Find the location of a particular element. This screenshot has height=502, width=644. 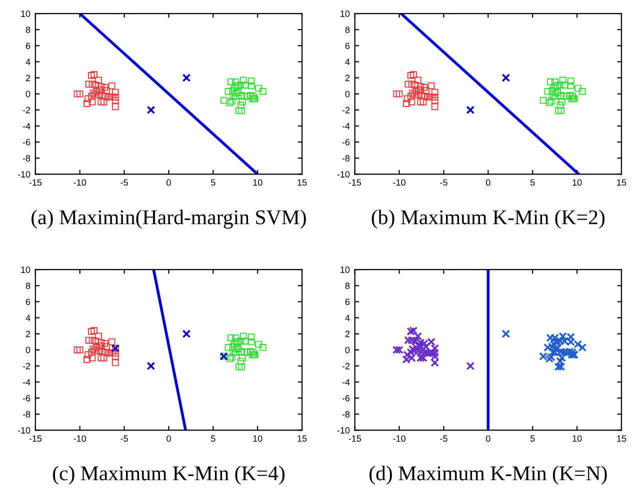

x-axis-title: (b) Maximum K-Min (K=2) is located at coordinates (488, 219).